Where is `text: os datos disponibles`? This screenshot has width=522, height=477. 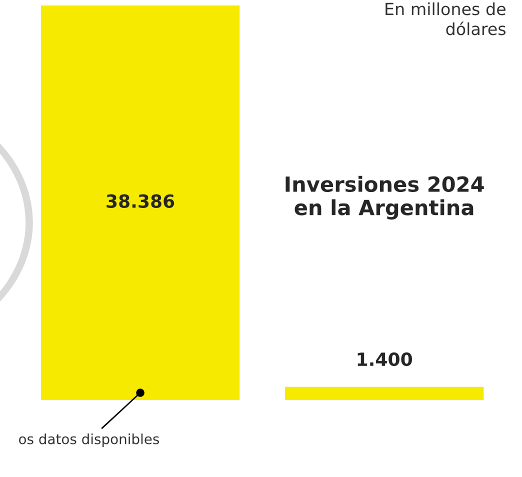
text: os datos disponibles is located at coordinates (89, 440).